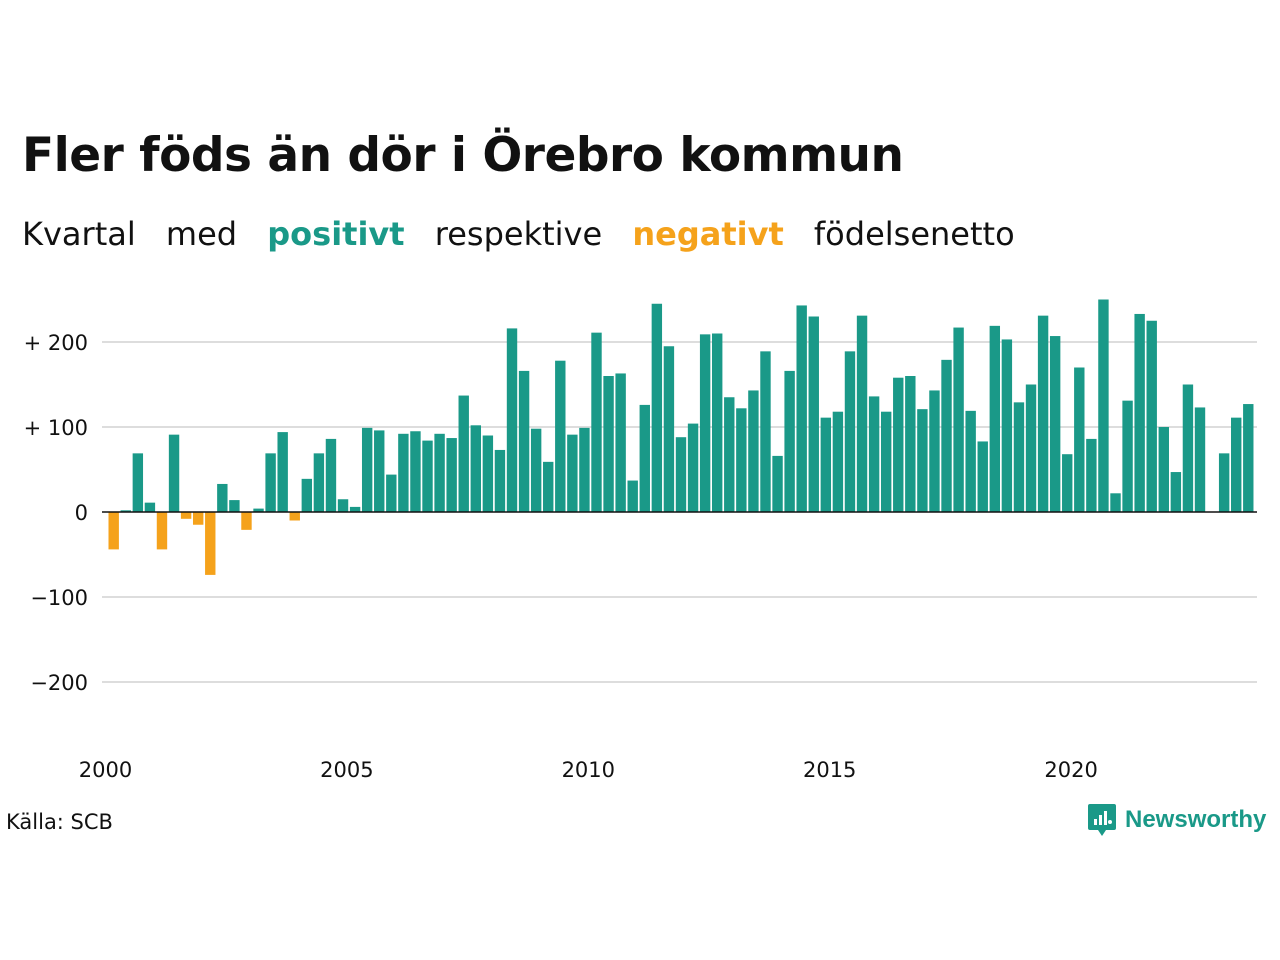  What do you see at coordinates (1070, 770) in the screenshot?
I see `x-tick-label: 2020` at bounding box center [1070, 770].